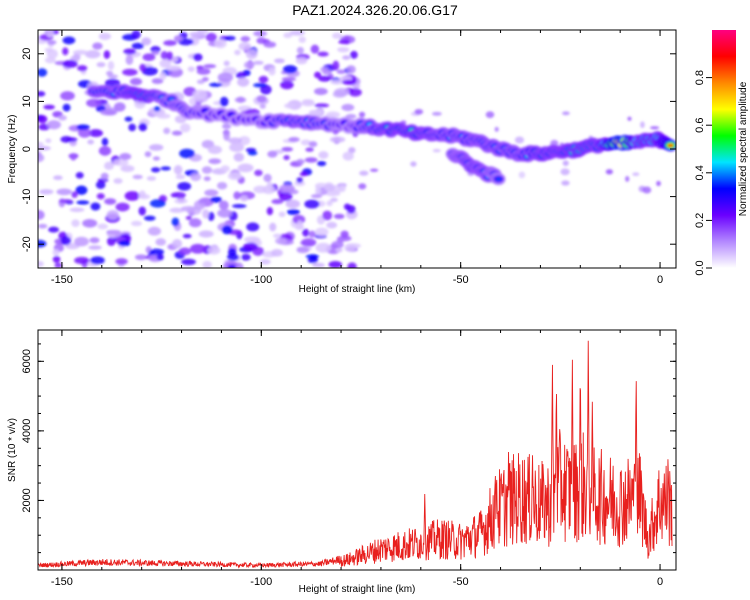  Describe the element at coordinates (27, 149) in the screenshot. I see `spectrogram-y-tick-label: 0` at that location.